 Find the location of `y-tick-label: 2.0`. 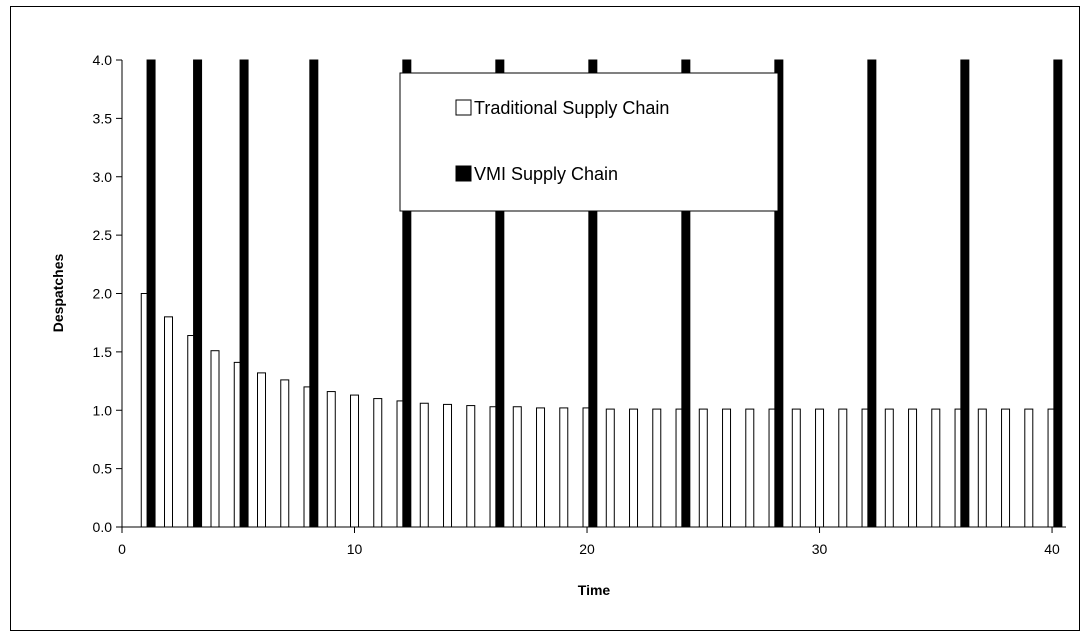

y-tick-label: 2.0 is located at coordinates (103, 294).